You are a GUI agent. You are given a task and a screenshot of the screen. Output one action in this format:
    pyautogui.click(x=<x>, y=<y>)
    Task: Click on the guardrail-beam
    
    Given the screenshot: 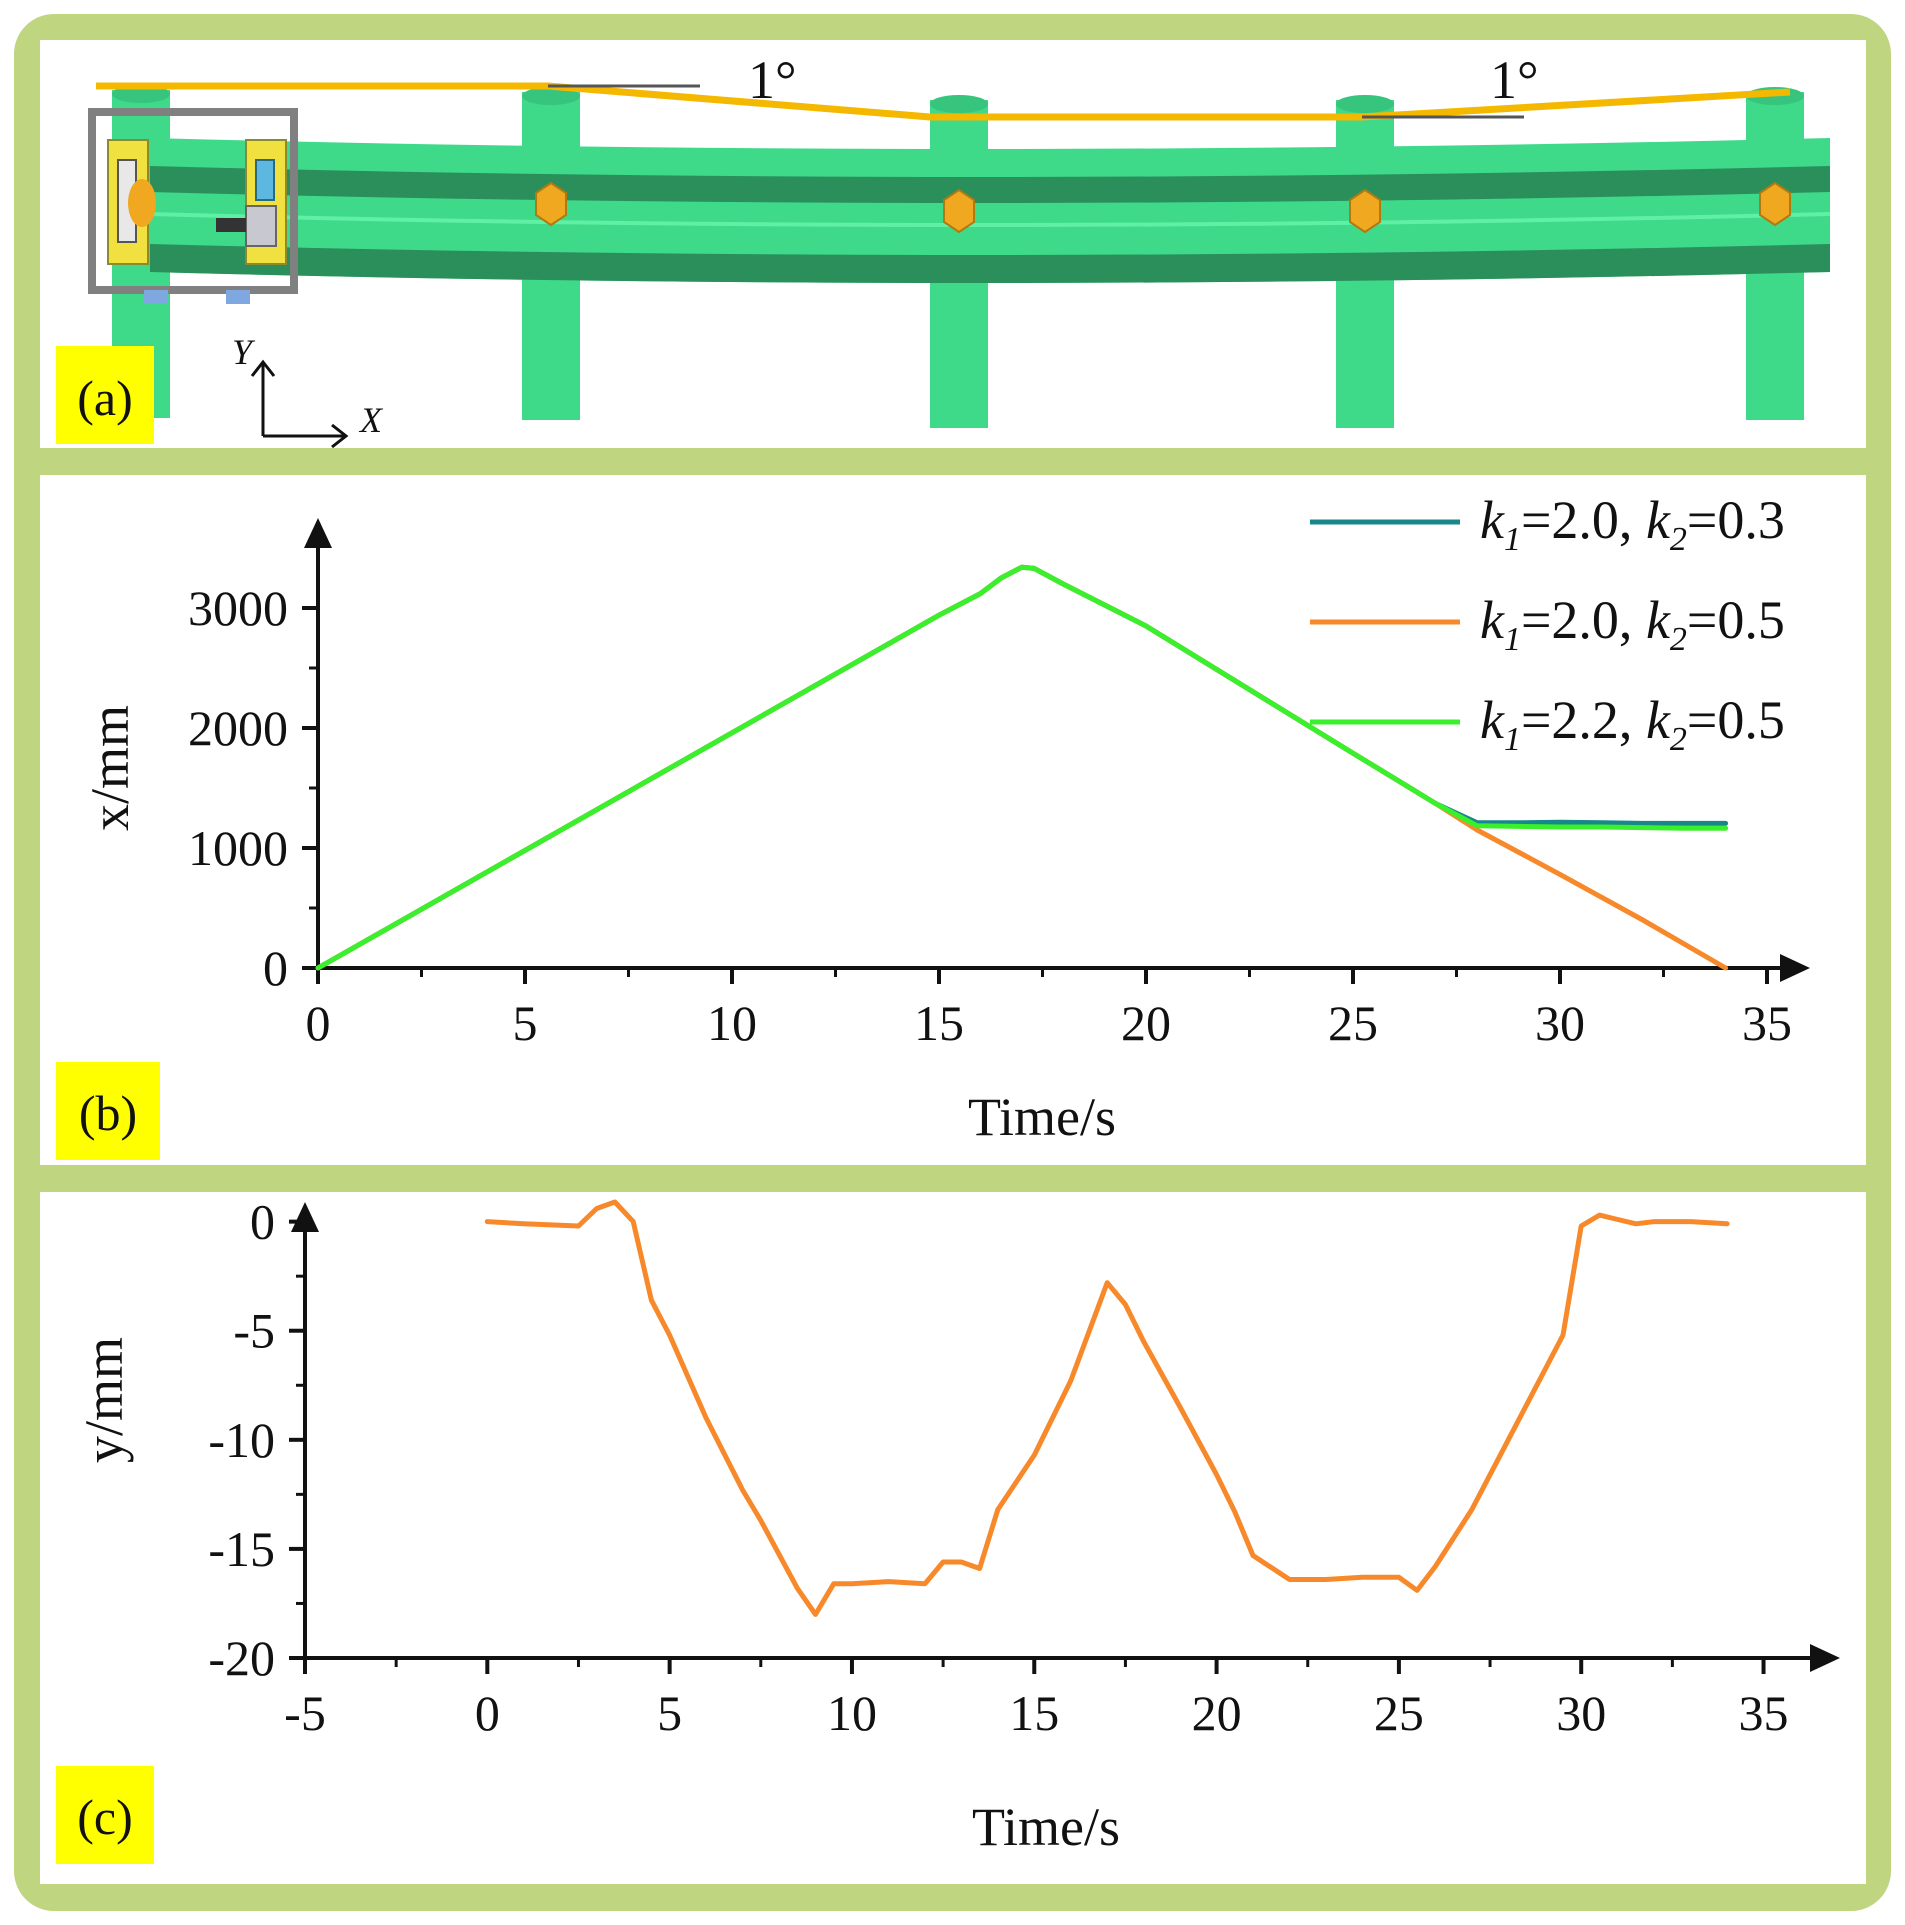 What is the action you would take?
    pyautogui.click(x=990, y=210)
    